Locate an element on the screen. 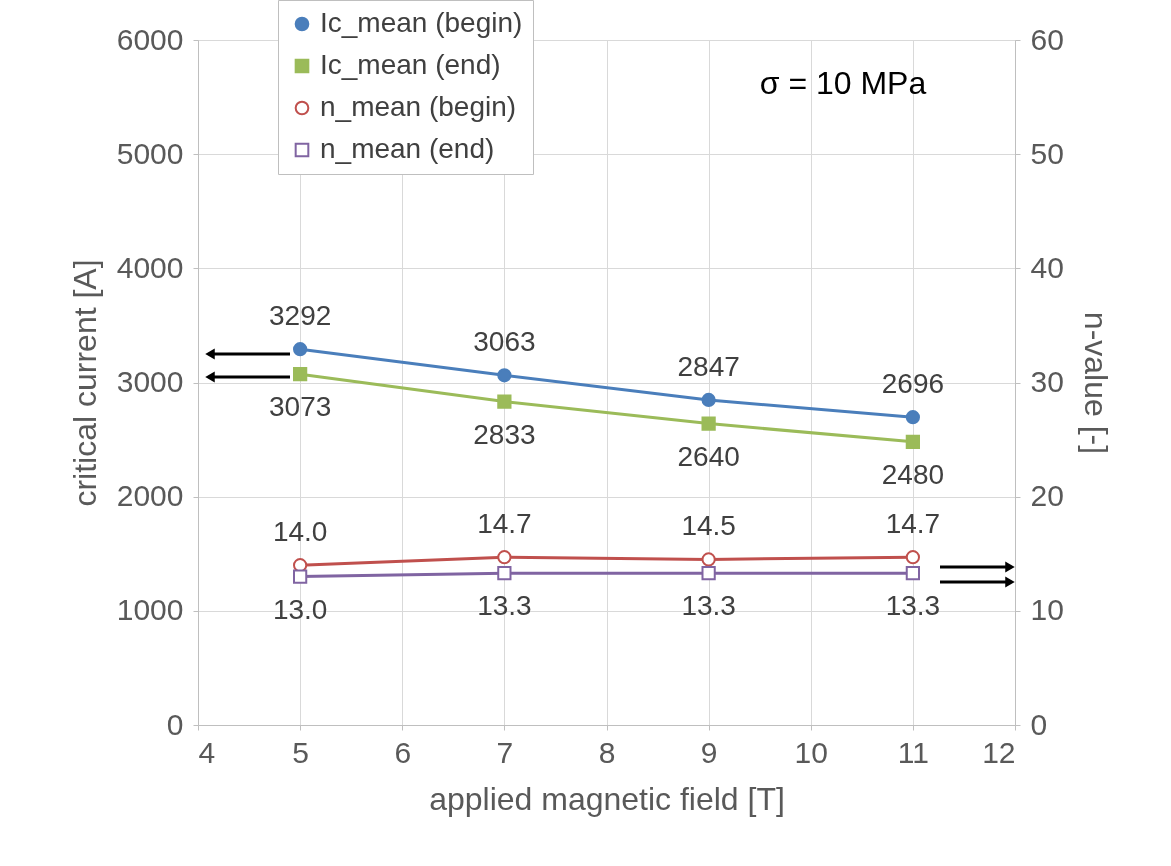 Image resolution: width=1171 pixels, height=866 pixels. y2-tick-label: 40 is located at coordinates (1047, 267).